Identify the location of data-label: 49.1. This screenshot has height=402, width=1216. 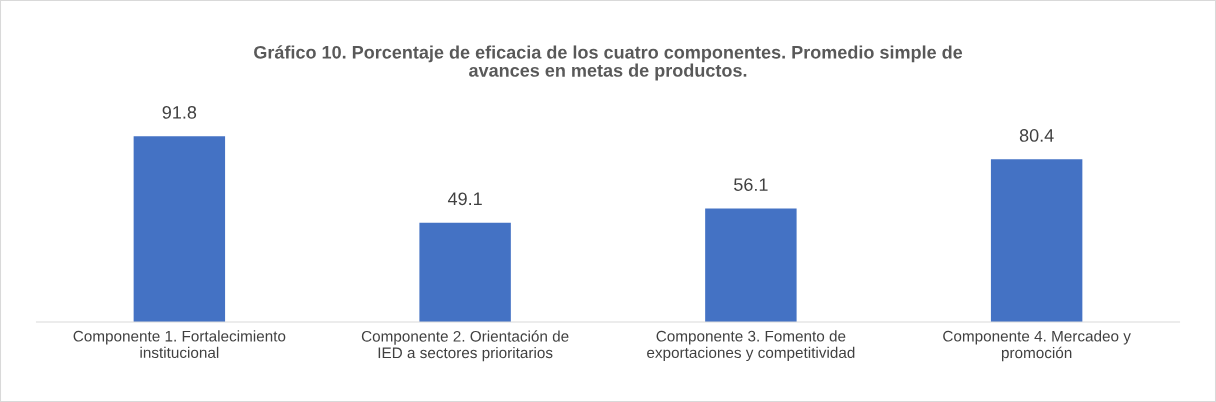
(464, 199).